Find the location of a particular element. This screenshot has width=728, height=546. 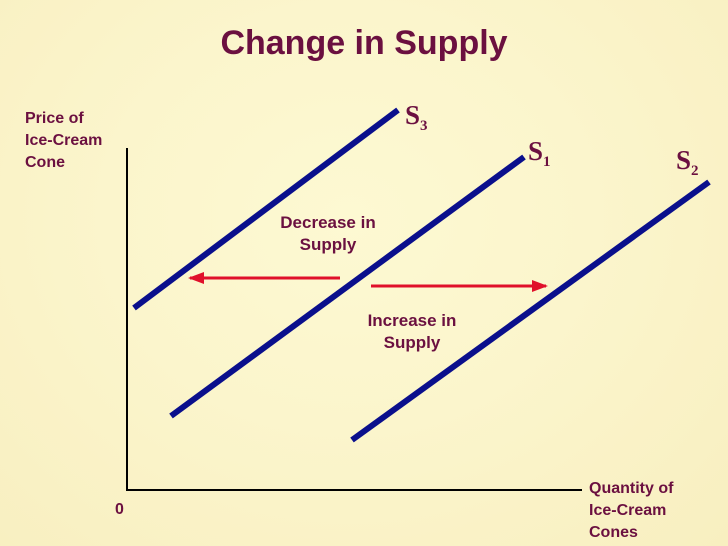

curve-subscript: 3 is located at coordinates (424, 126).